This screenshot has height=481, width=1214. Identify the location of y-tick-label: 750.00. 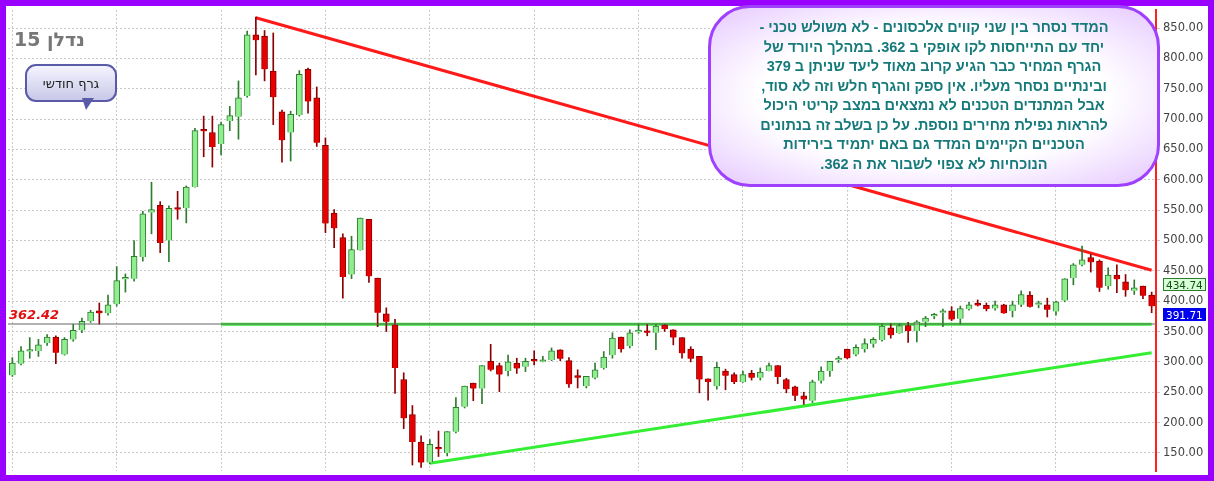
(1183, 87).